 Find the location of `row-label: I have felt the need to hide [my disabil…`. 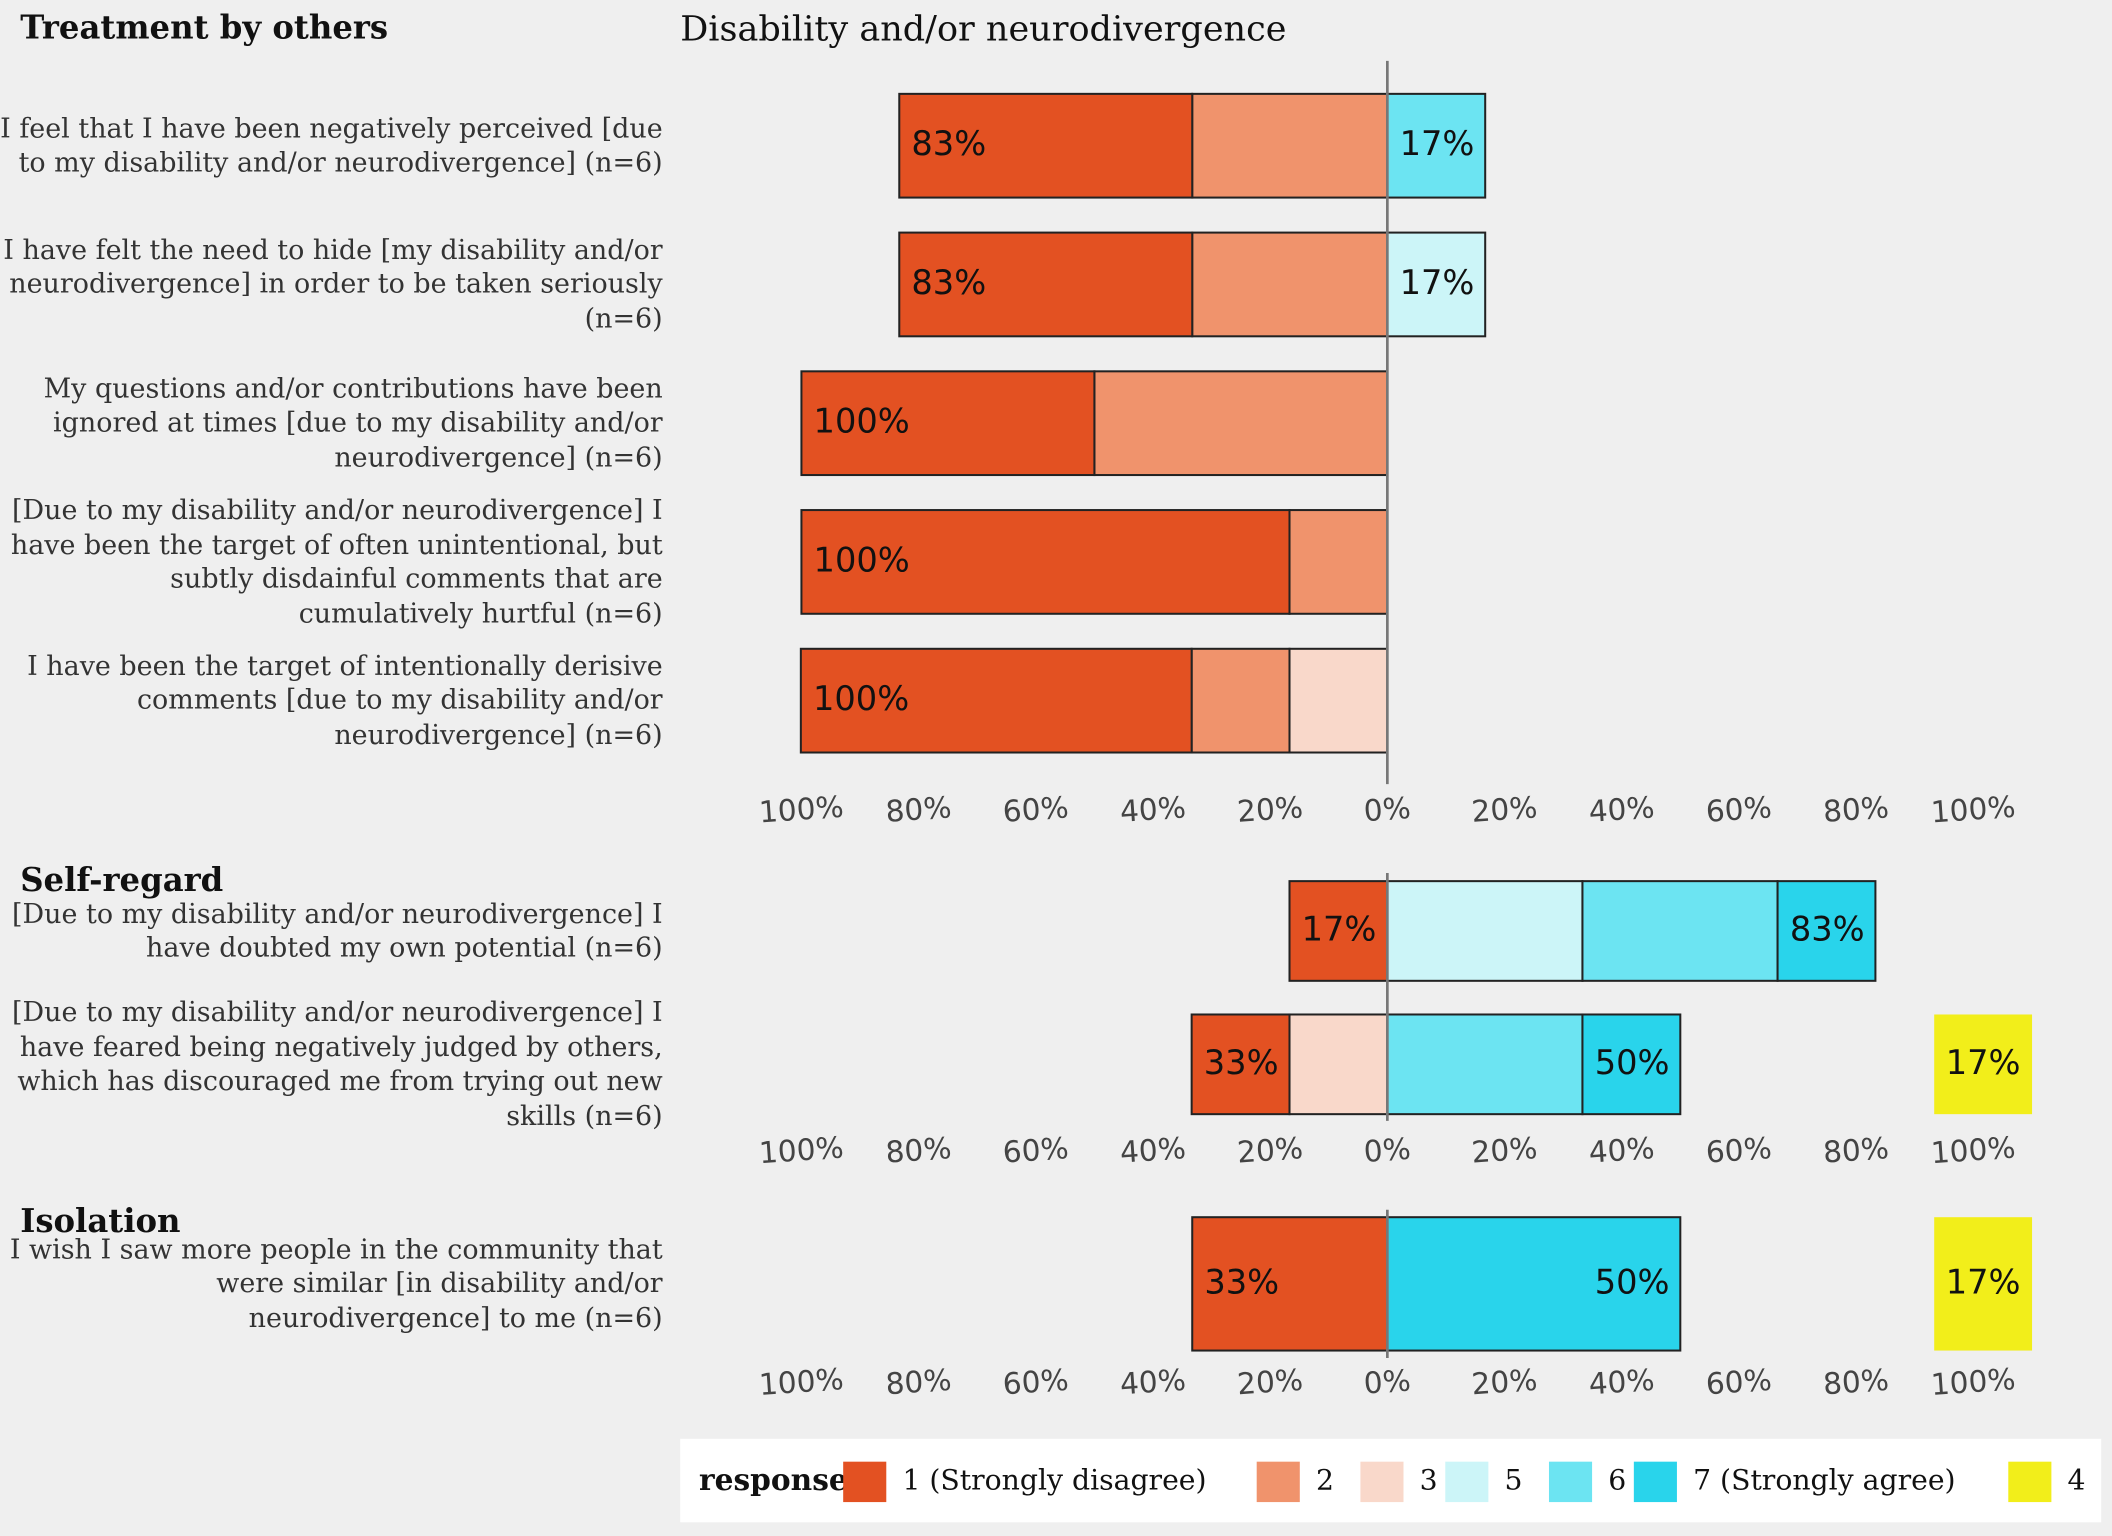

row-label: I have felt the need to hide [my disabil… is located at coordinates (333, 283).